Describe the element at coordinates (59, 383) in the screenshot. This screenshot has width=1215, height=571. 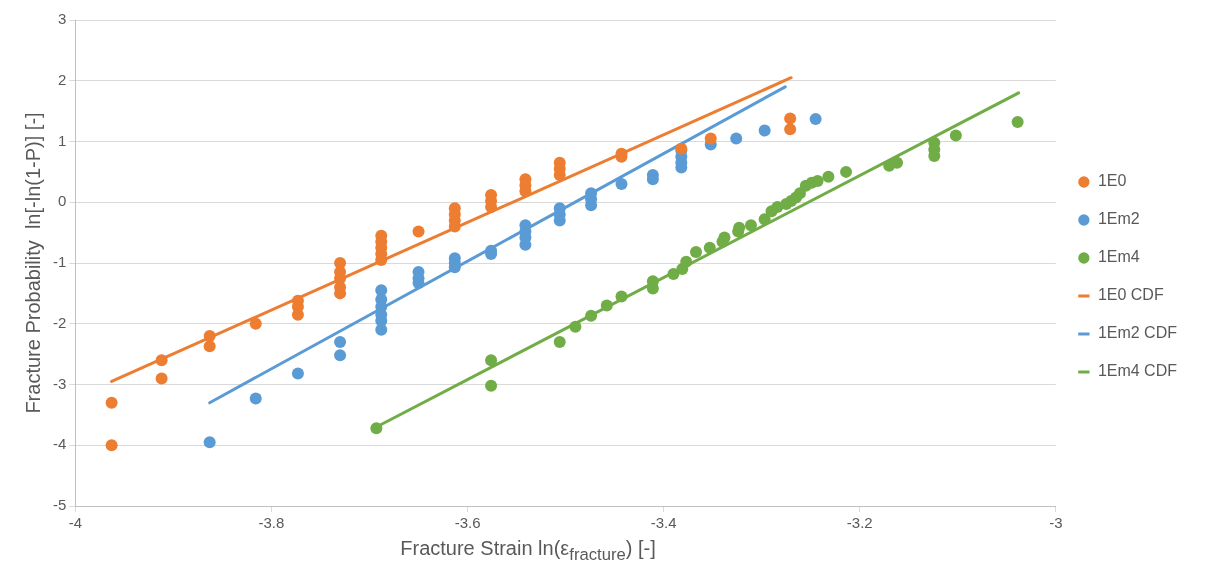
I see `y-tick-label: -3` at that location.